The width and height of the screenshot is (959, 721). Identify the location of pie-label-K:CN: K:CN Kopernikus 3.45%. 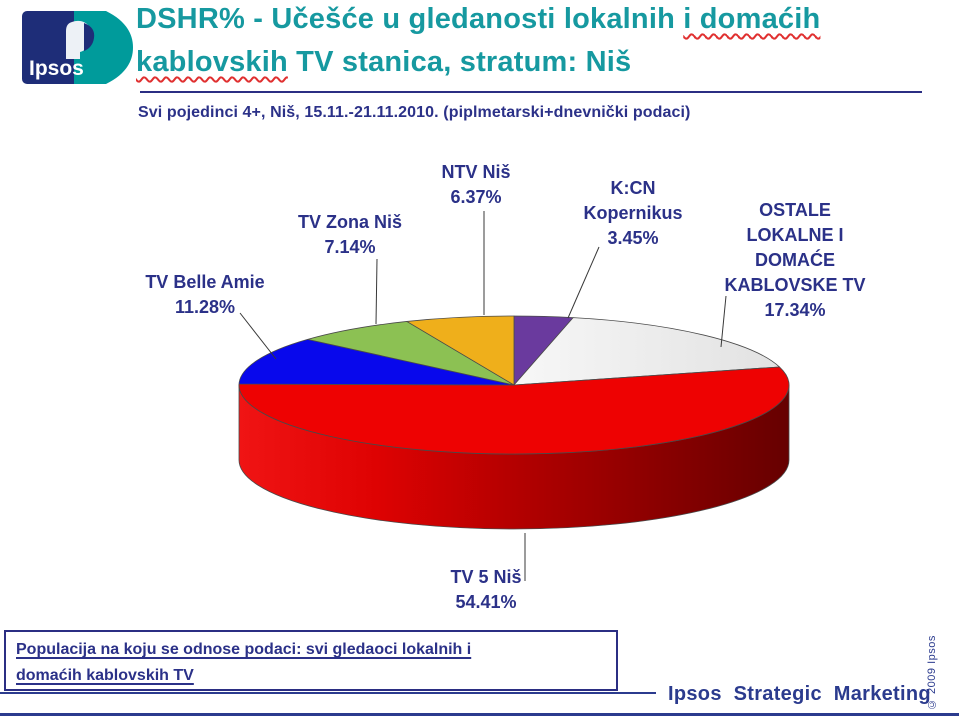
(633, 213).